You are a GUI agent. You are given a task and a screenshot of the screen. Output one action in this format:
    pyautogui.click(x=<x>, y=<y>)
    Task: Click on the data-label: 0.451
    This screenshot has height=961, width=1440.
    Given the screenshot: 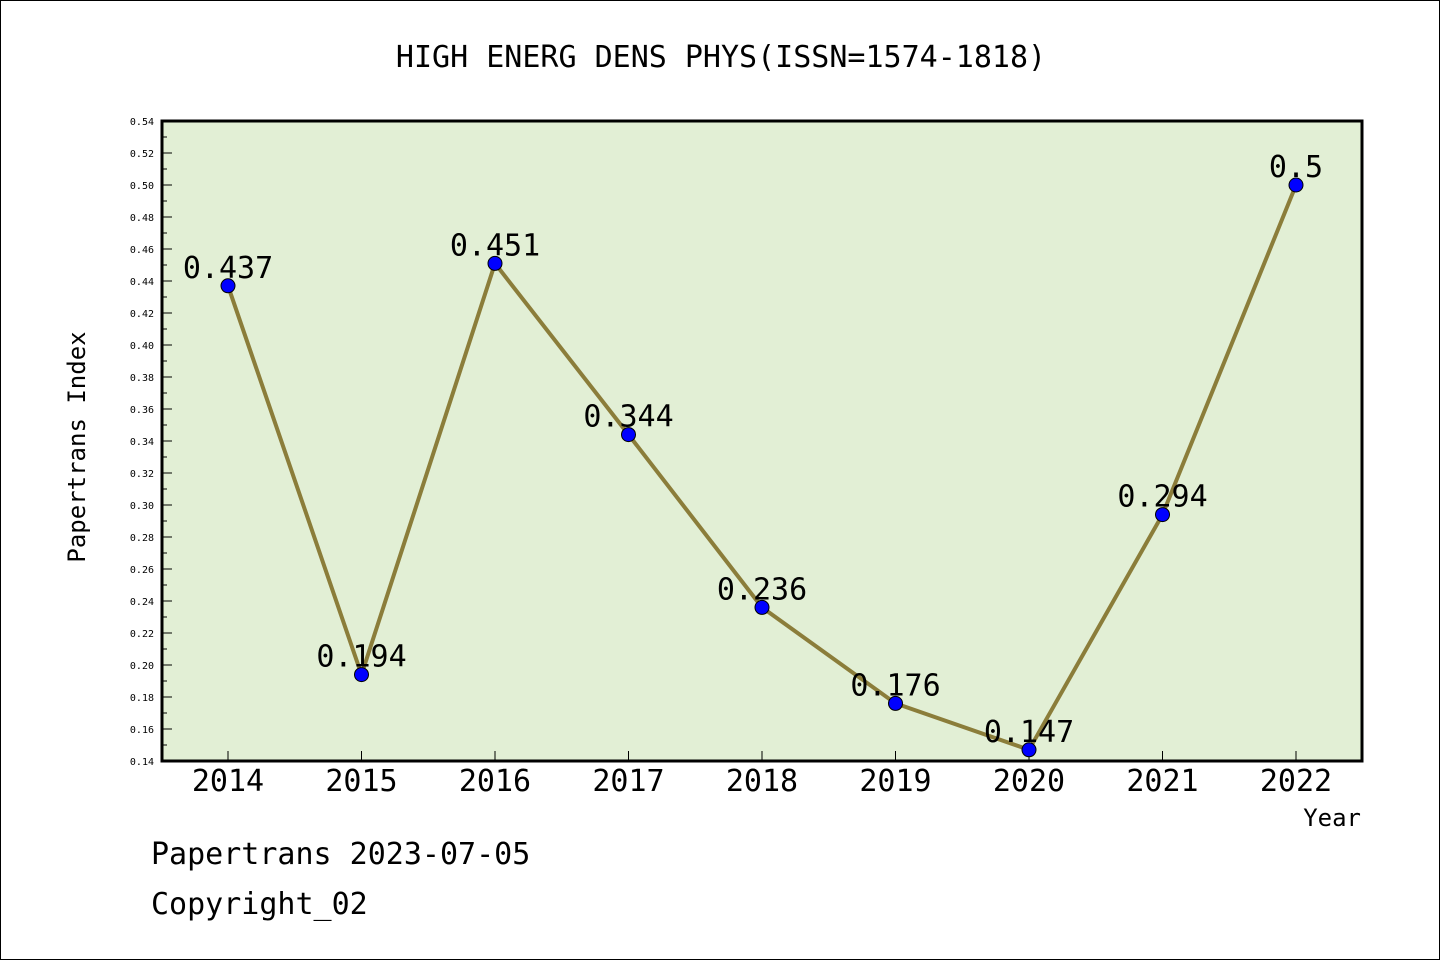 What is the action you would take?
    pyautogui.click(x=495, y=245)
    